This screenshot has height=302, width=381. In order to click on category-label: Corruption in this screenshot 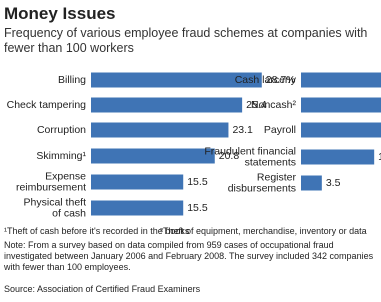, I will do `click(61, 130)`.